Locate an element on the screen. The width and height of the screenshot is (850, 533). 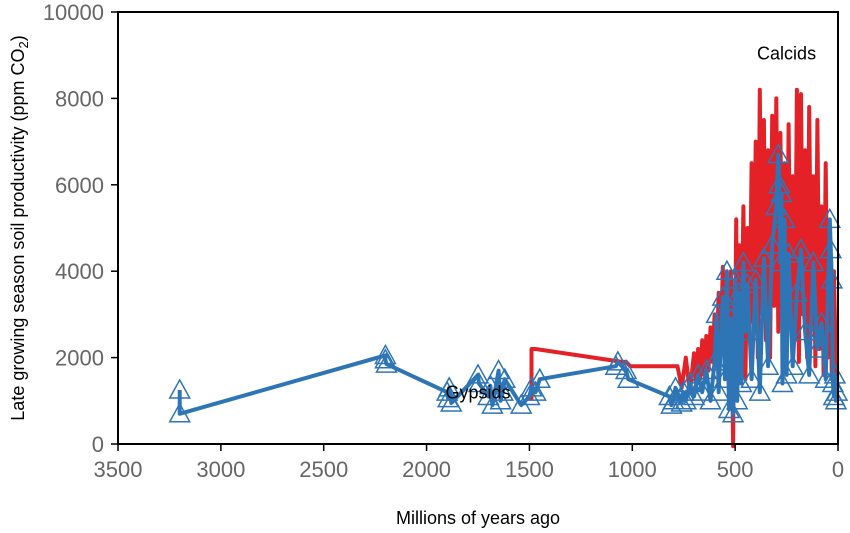
x-tick-label: 2500 is located at coordinates (323, 469).